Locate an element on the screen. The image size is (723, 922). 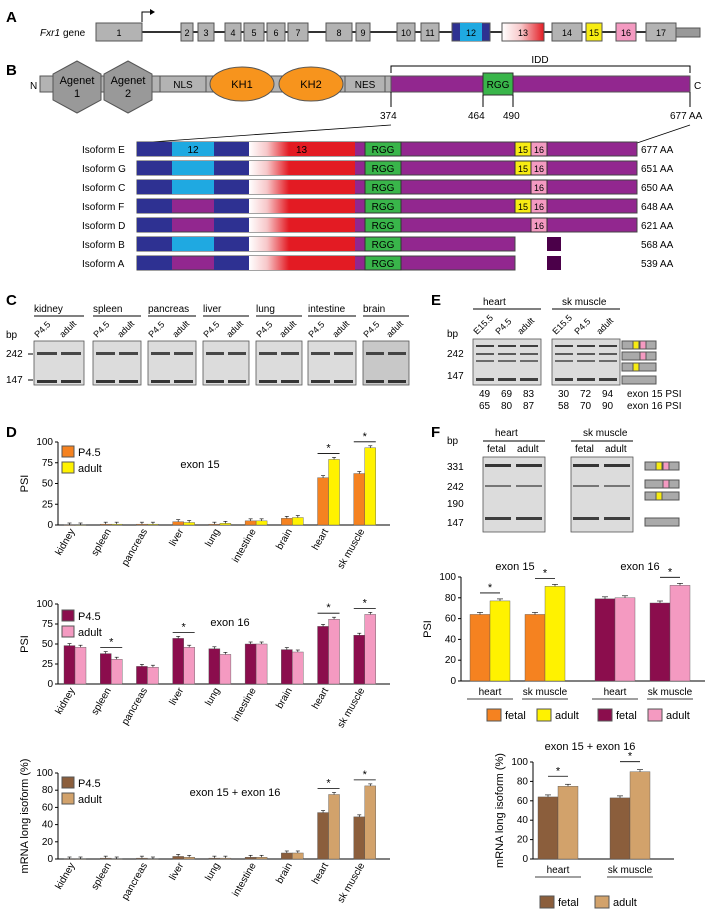
isoform-name: Isoform D is located at coordinates (103, 226).